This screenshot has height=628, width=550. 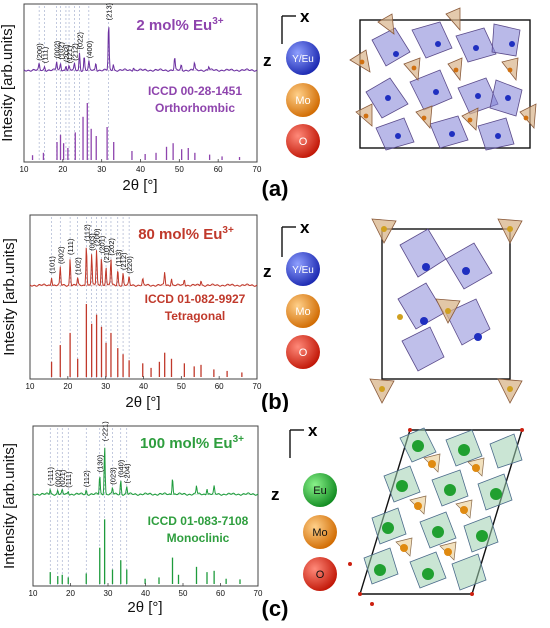 I want to click on y-axis-label: Intensity [arb.units], so click(x=9, y=506).